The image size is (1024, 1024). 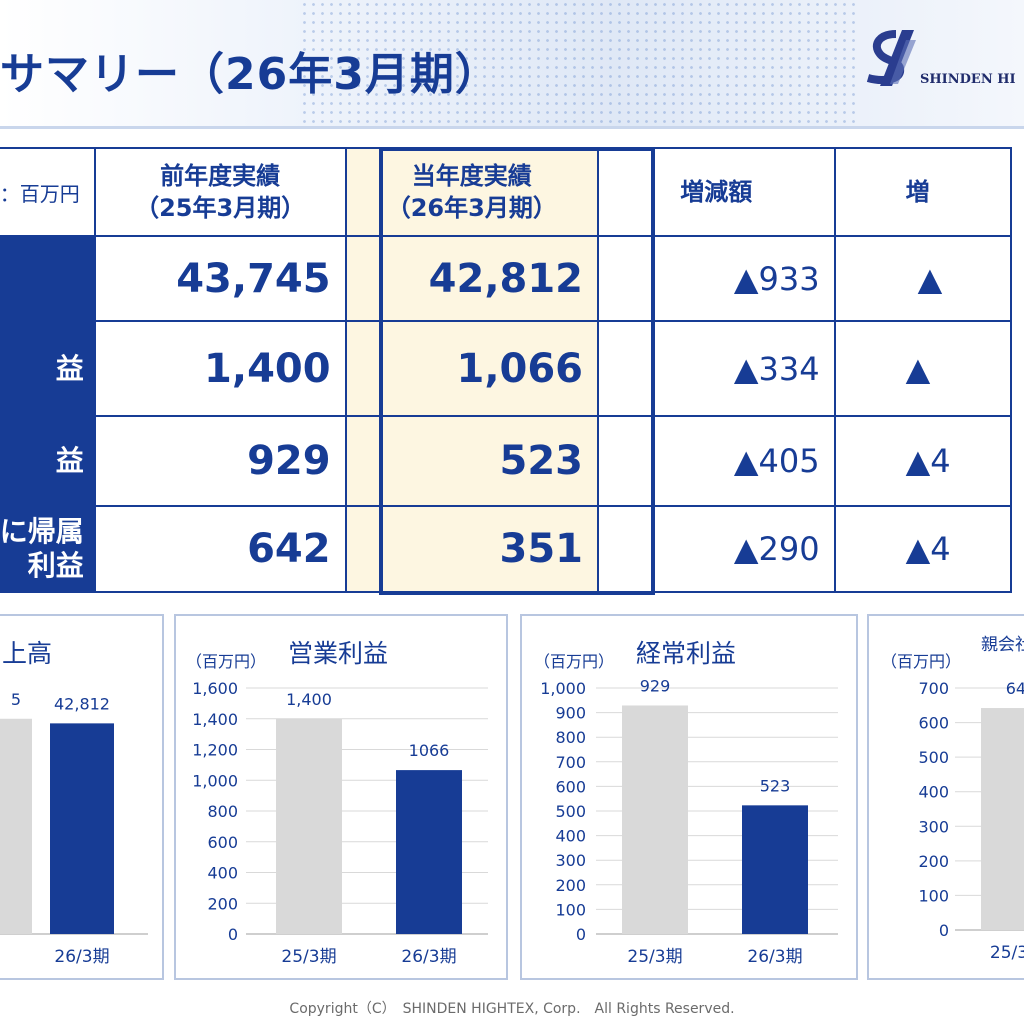 What do you see at coordinates (716, 278) in the screenshot?
I see `diff-value: ▲933` at bounding box center [716, 278].